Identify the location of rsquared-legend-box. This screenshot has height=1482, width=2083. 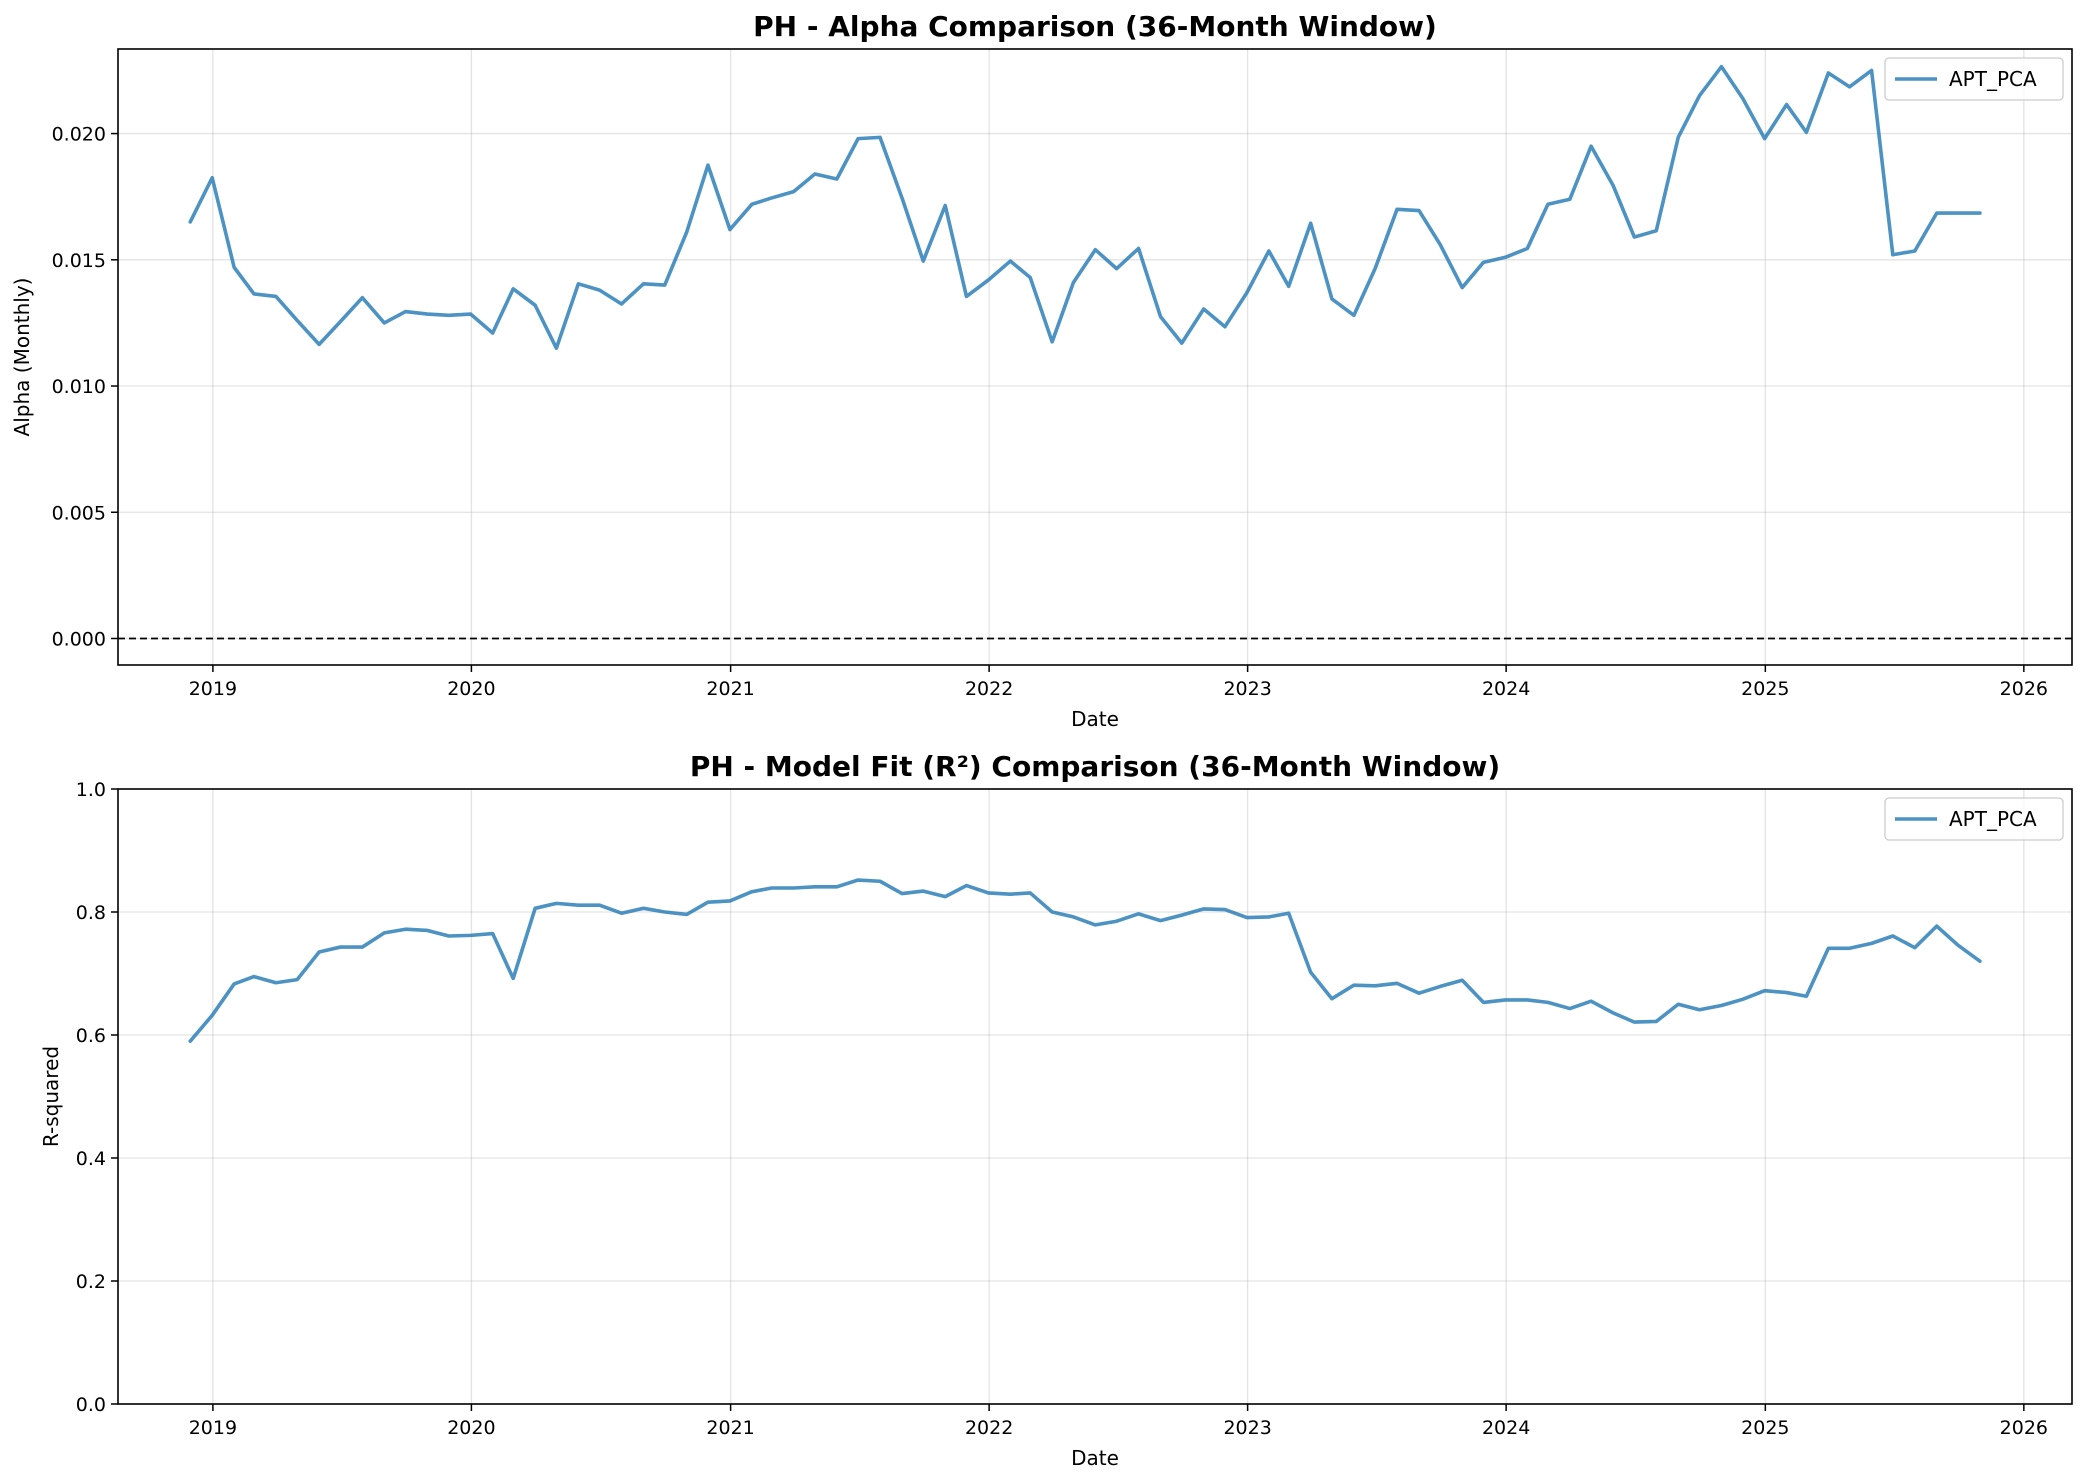
(1974, 819).